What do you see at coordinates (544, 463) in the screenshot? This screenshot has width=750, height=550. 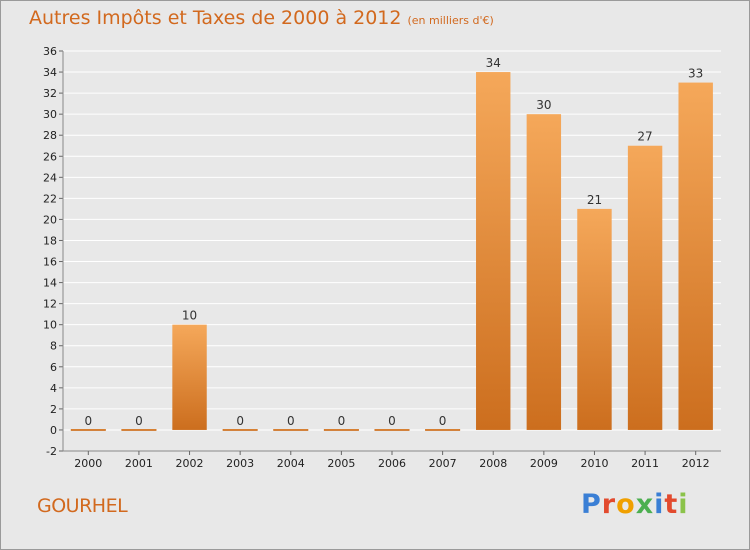 I see `x-tick-label: 2009` at bounding box center [544, 463].